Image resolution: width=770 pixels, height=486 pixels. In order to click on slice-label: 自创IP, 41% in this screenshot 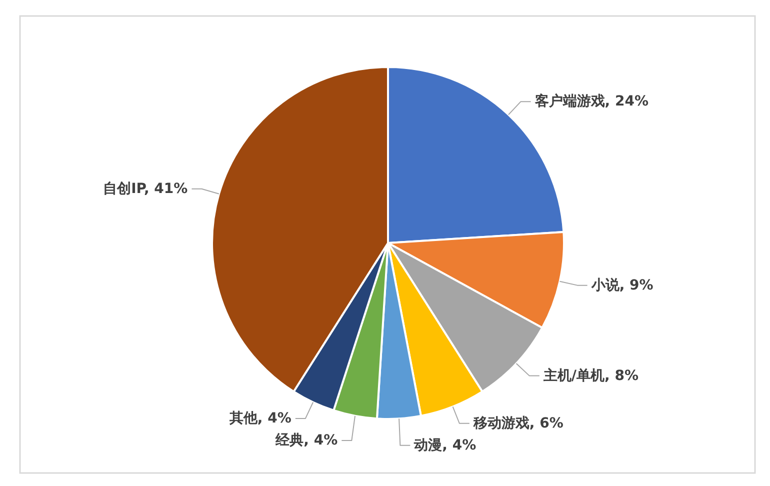, I will do `click(145, 188)`.